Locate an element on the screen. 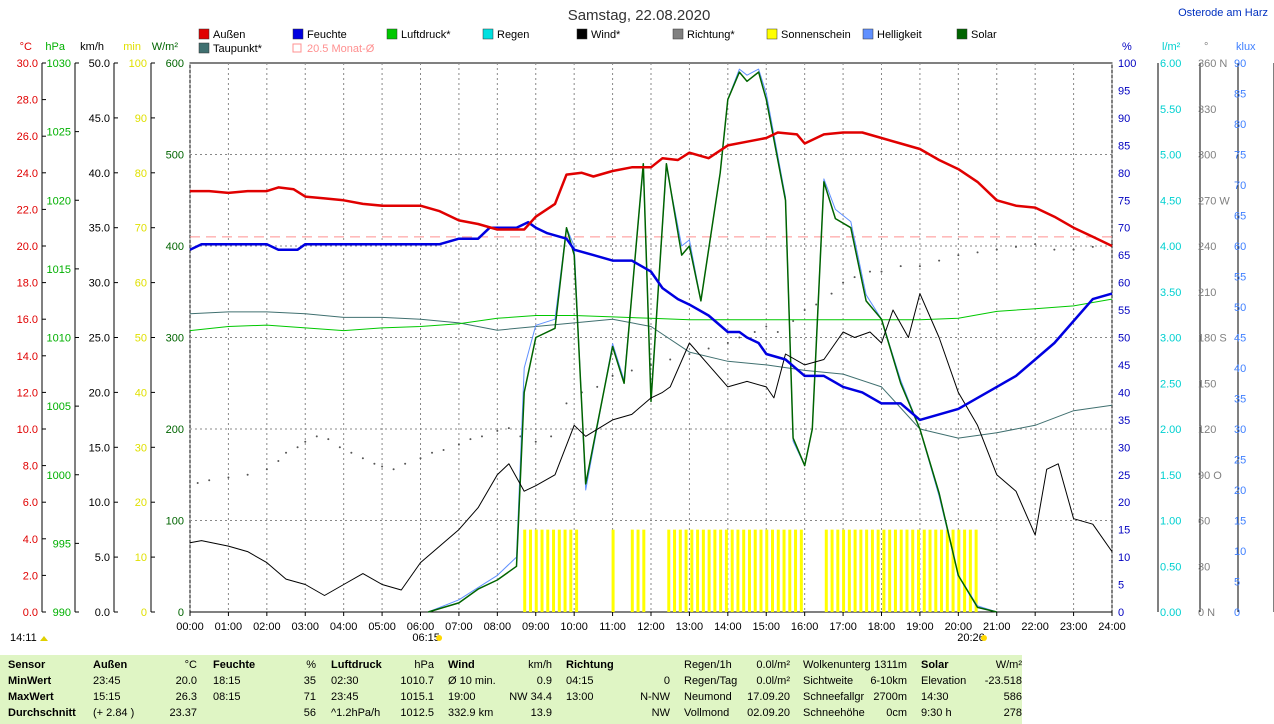 Image resolution: width=1274 pixels, height=724 pixels. stats-cell: 278 is located at coordinates (1012, 713).